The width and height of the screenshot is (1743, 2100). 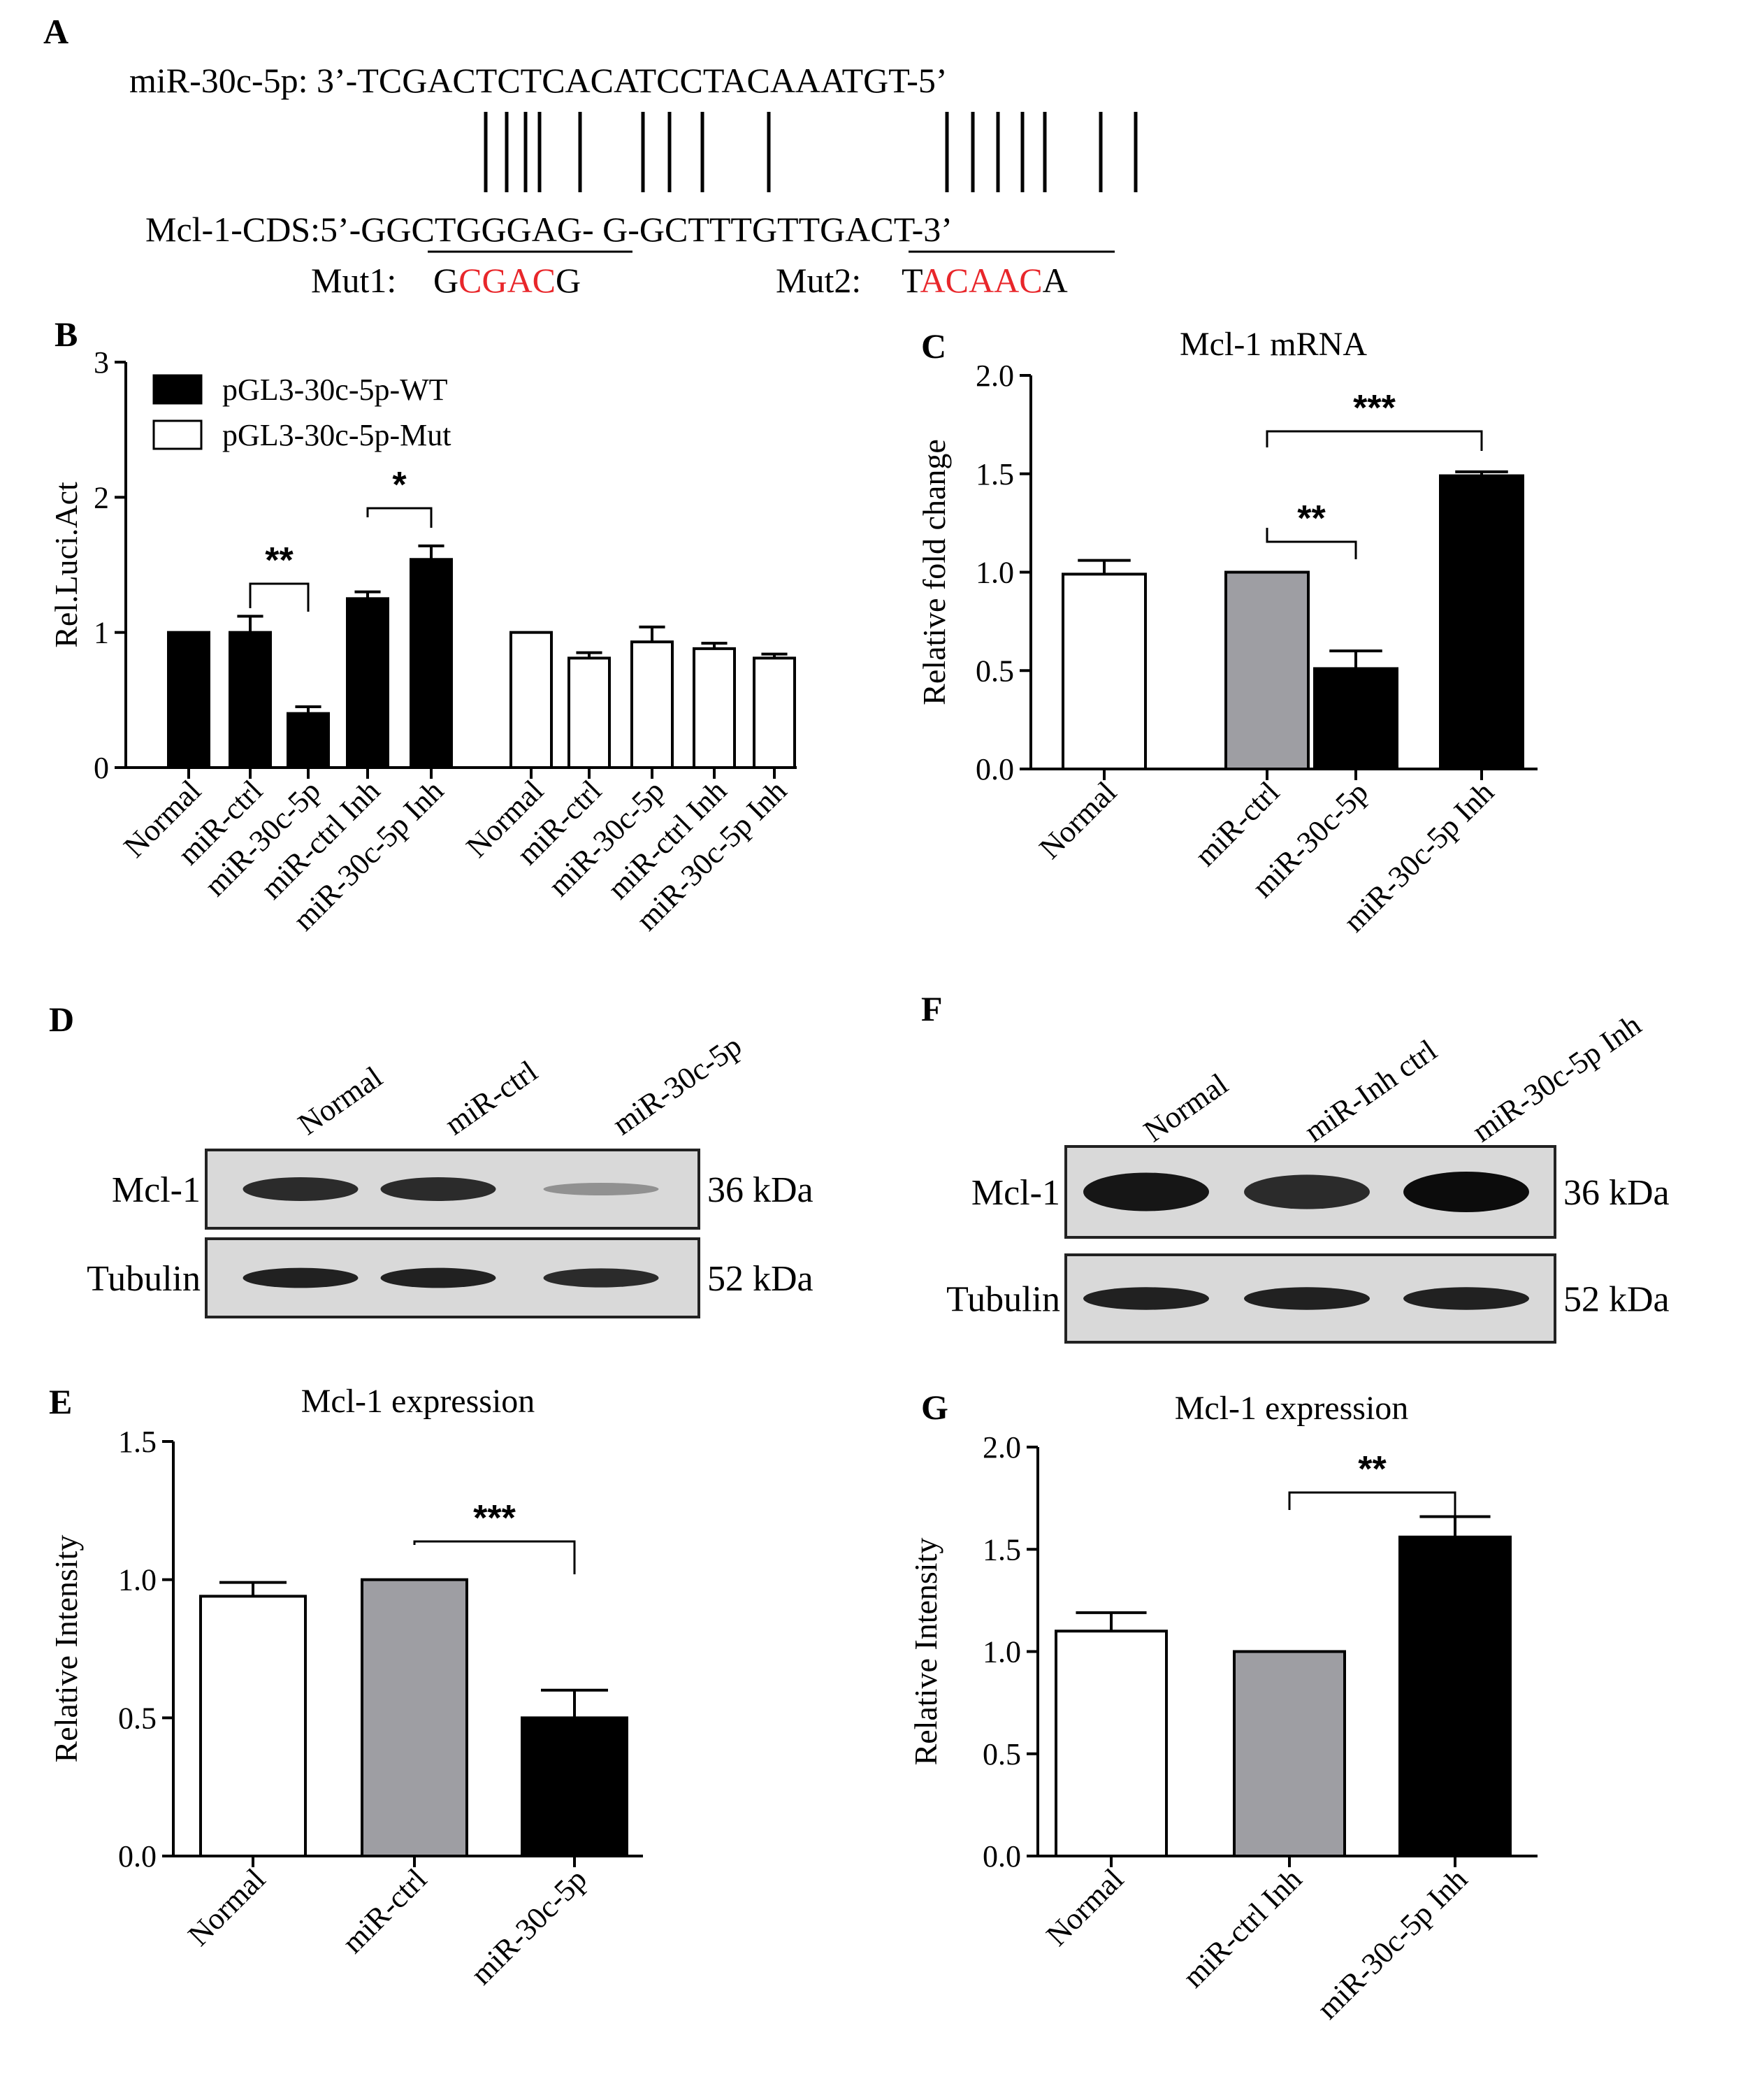 What do you see at coordinates (933, 346) in the screenshot?
I see `panel-c-letter: C` at bounding box center [933, 346].